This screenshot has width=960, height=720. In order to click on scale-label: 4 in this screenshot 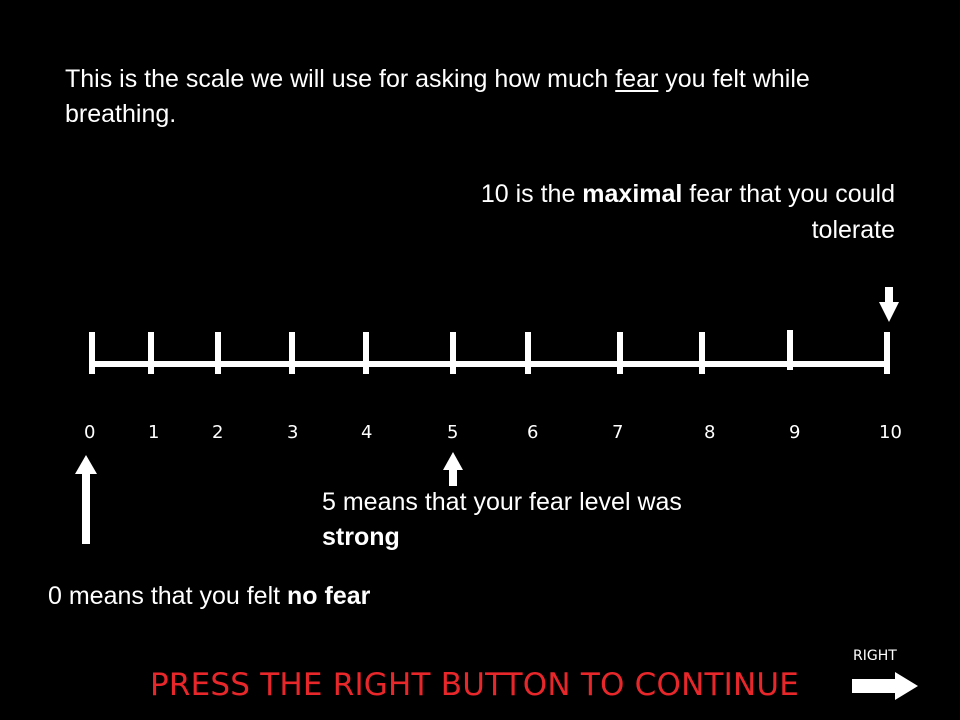, I will do `click(366, 432)`.